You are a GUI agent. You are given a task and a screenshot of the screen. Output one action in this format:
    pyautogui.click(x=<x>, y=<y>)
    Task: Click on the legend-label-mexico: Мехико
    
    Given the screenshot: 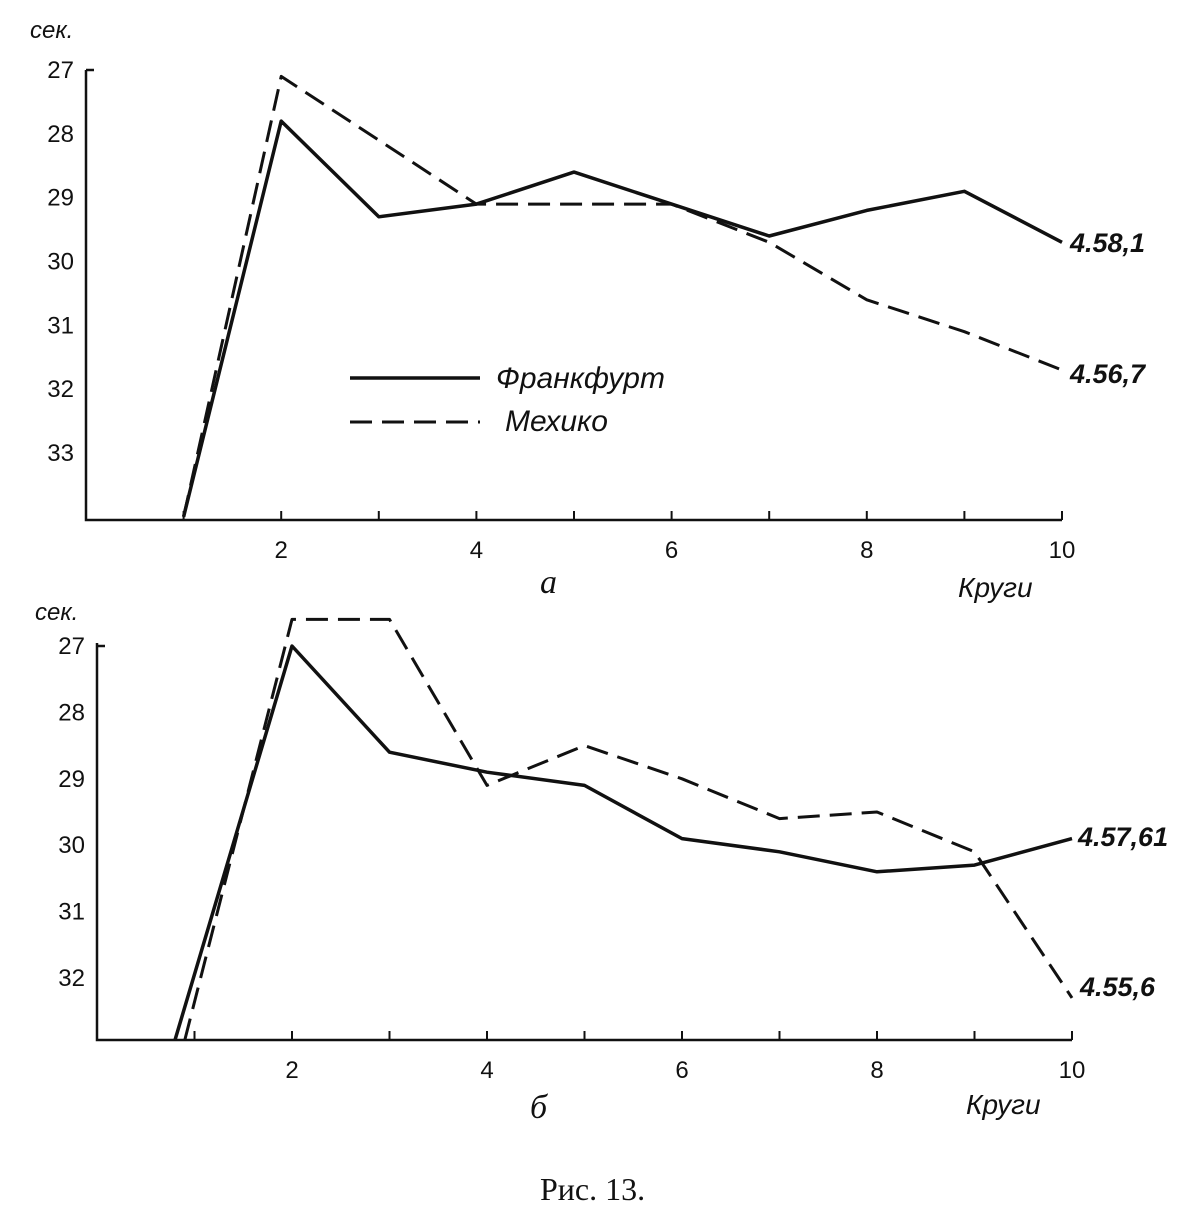 What is the action you would take?
    pyautogui.click(x=556, y=421)
    